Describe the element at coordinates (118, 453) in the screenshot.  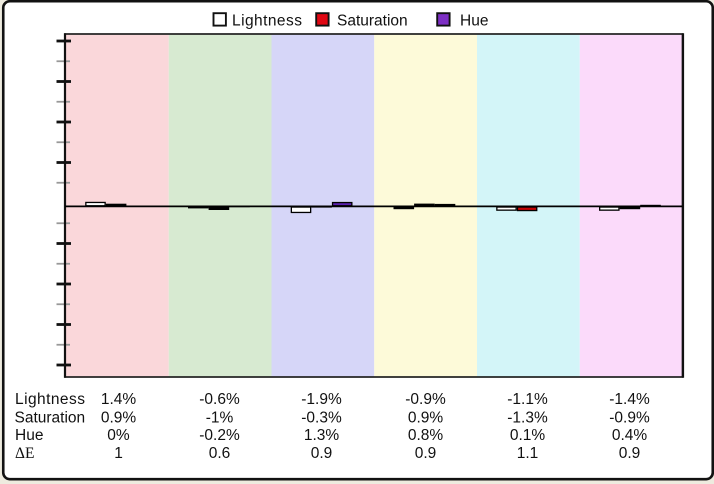
I see `svg-text: 1` at that location.